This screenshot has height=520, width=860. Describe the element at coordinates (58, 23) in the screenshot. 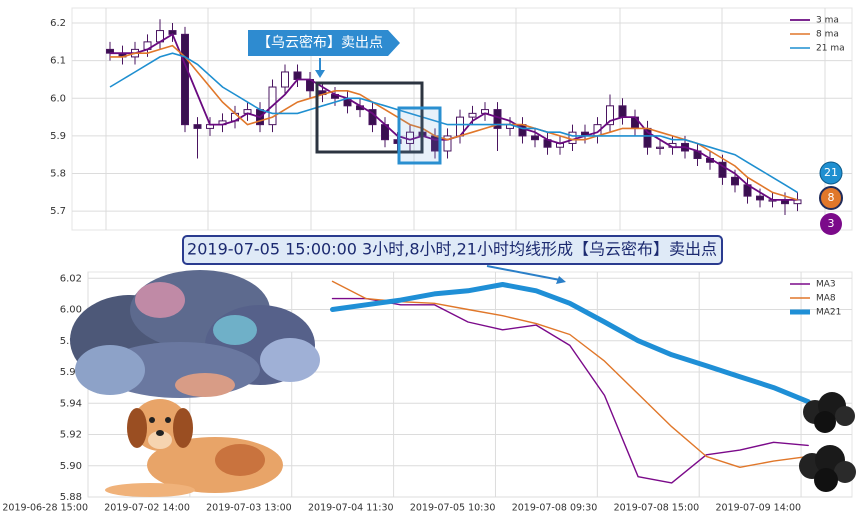

I see `y-tick-label: 6.2` at that location.